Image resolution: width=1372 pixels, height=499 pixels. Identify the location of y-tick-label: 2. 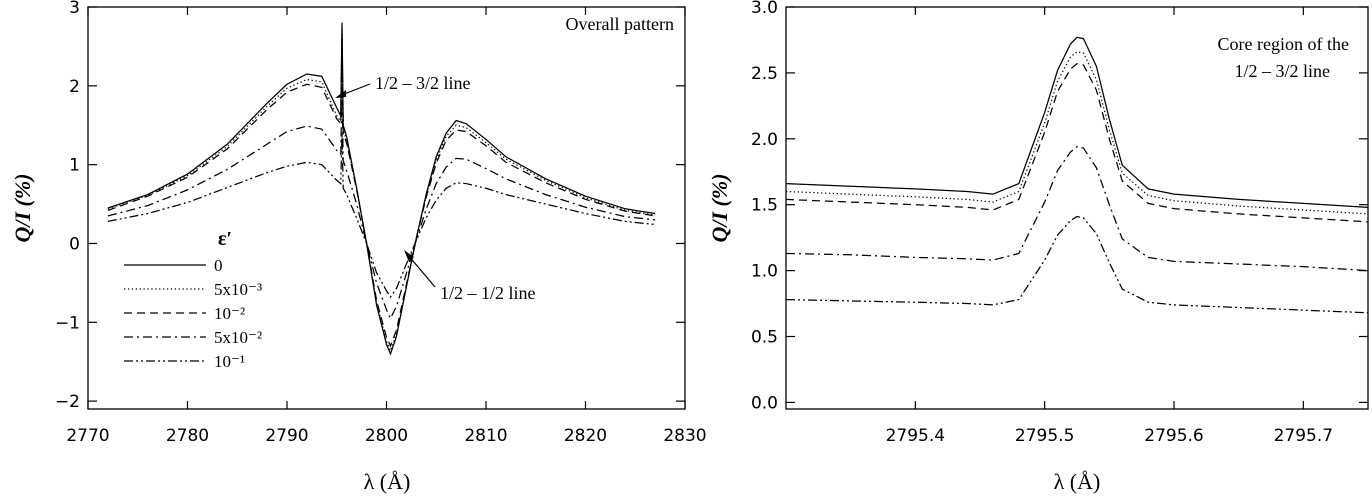
(74, 87).